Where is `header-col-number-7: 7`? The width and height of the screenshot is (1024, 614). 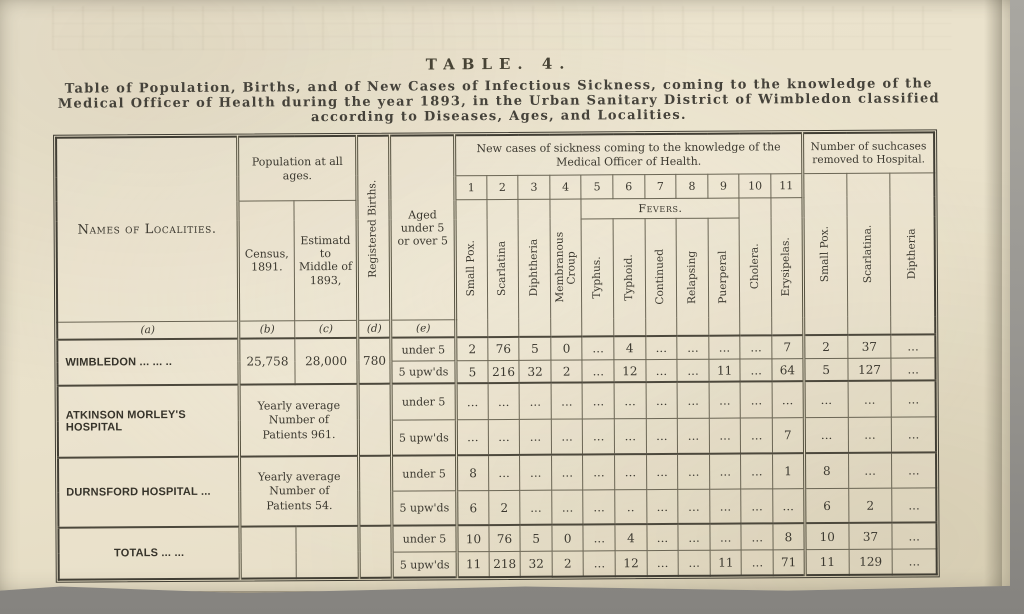 header-col-number-7: 7 is located at coordinates (660, 186).